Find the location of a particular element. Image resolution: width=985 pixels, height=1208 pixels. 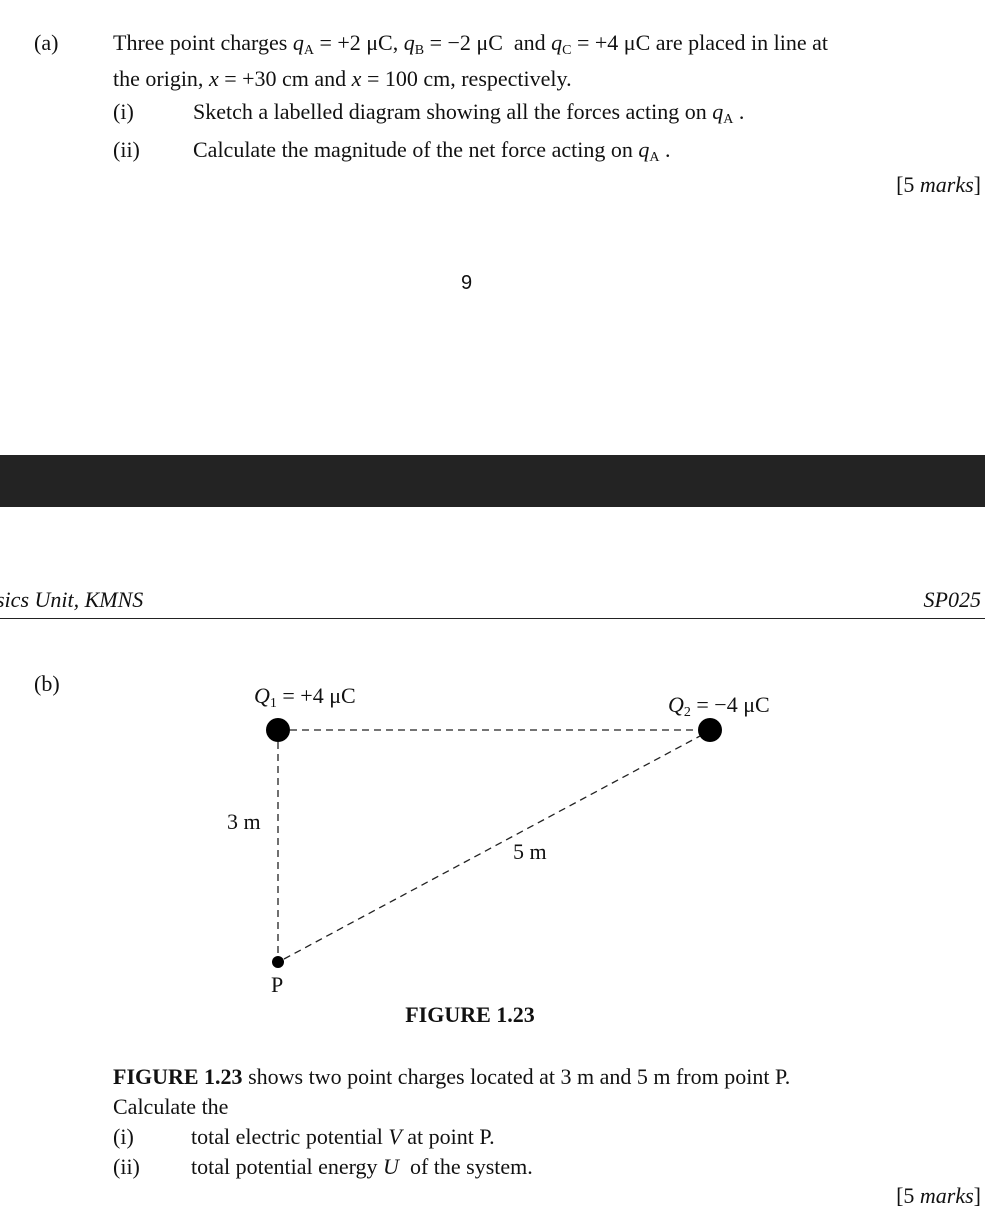

symbol: V is located at coordinates (395, 1136).